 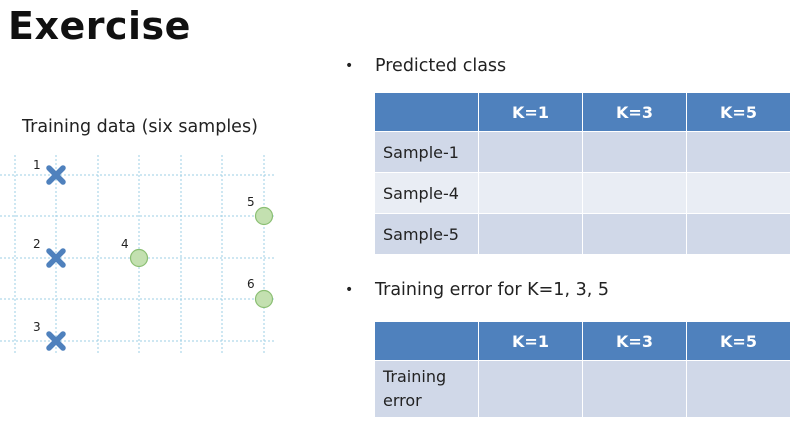 What do you see at coordinates (99, 26) in the screenshot?
I see `slide-title: Exercise` at bounding box center [99, 26].